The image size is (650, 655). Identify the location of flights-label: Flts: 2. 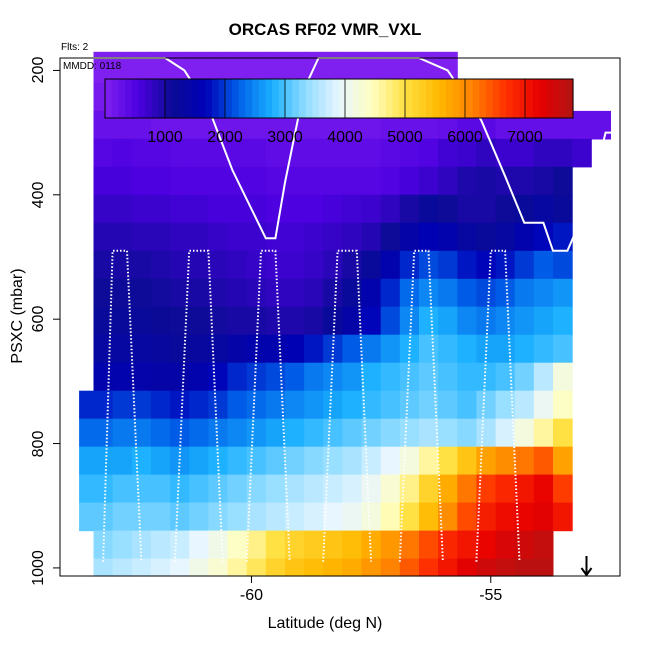
(75, 47).